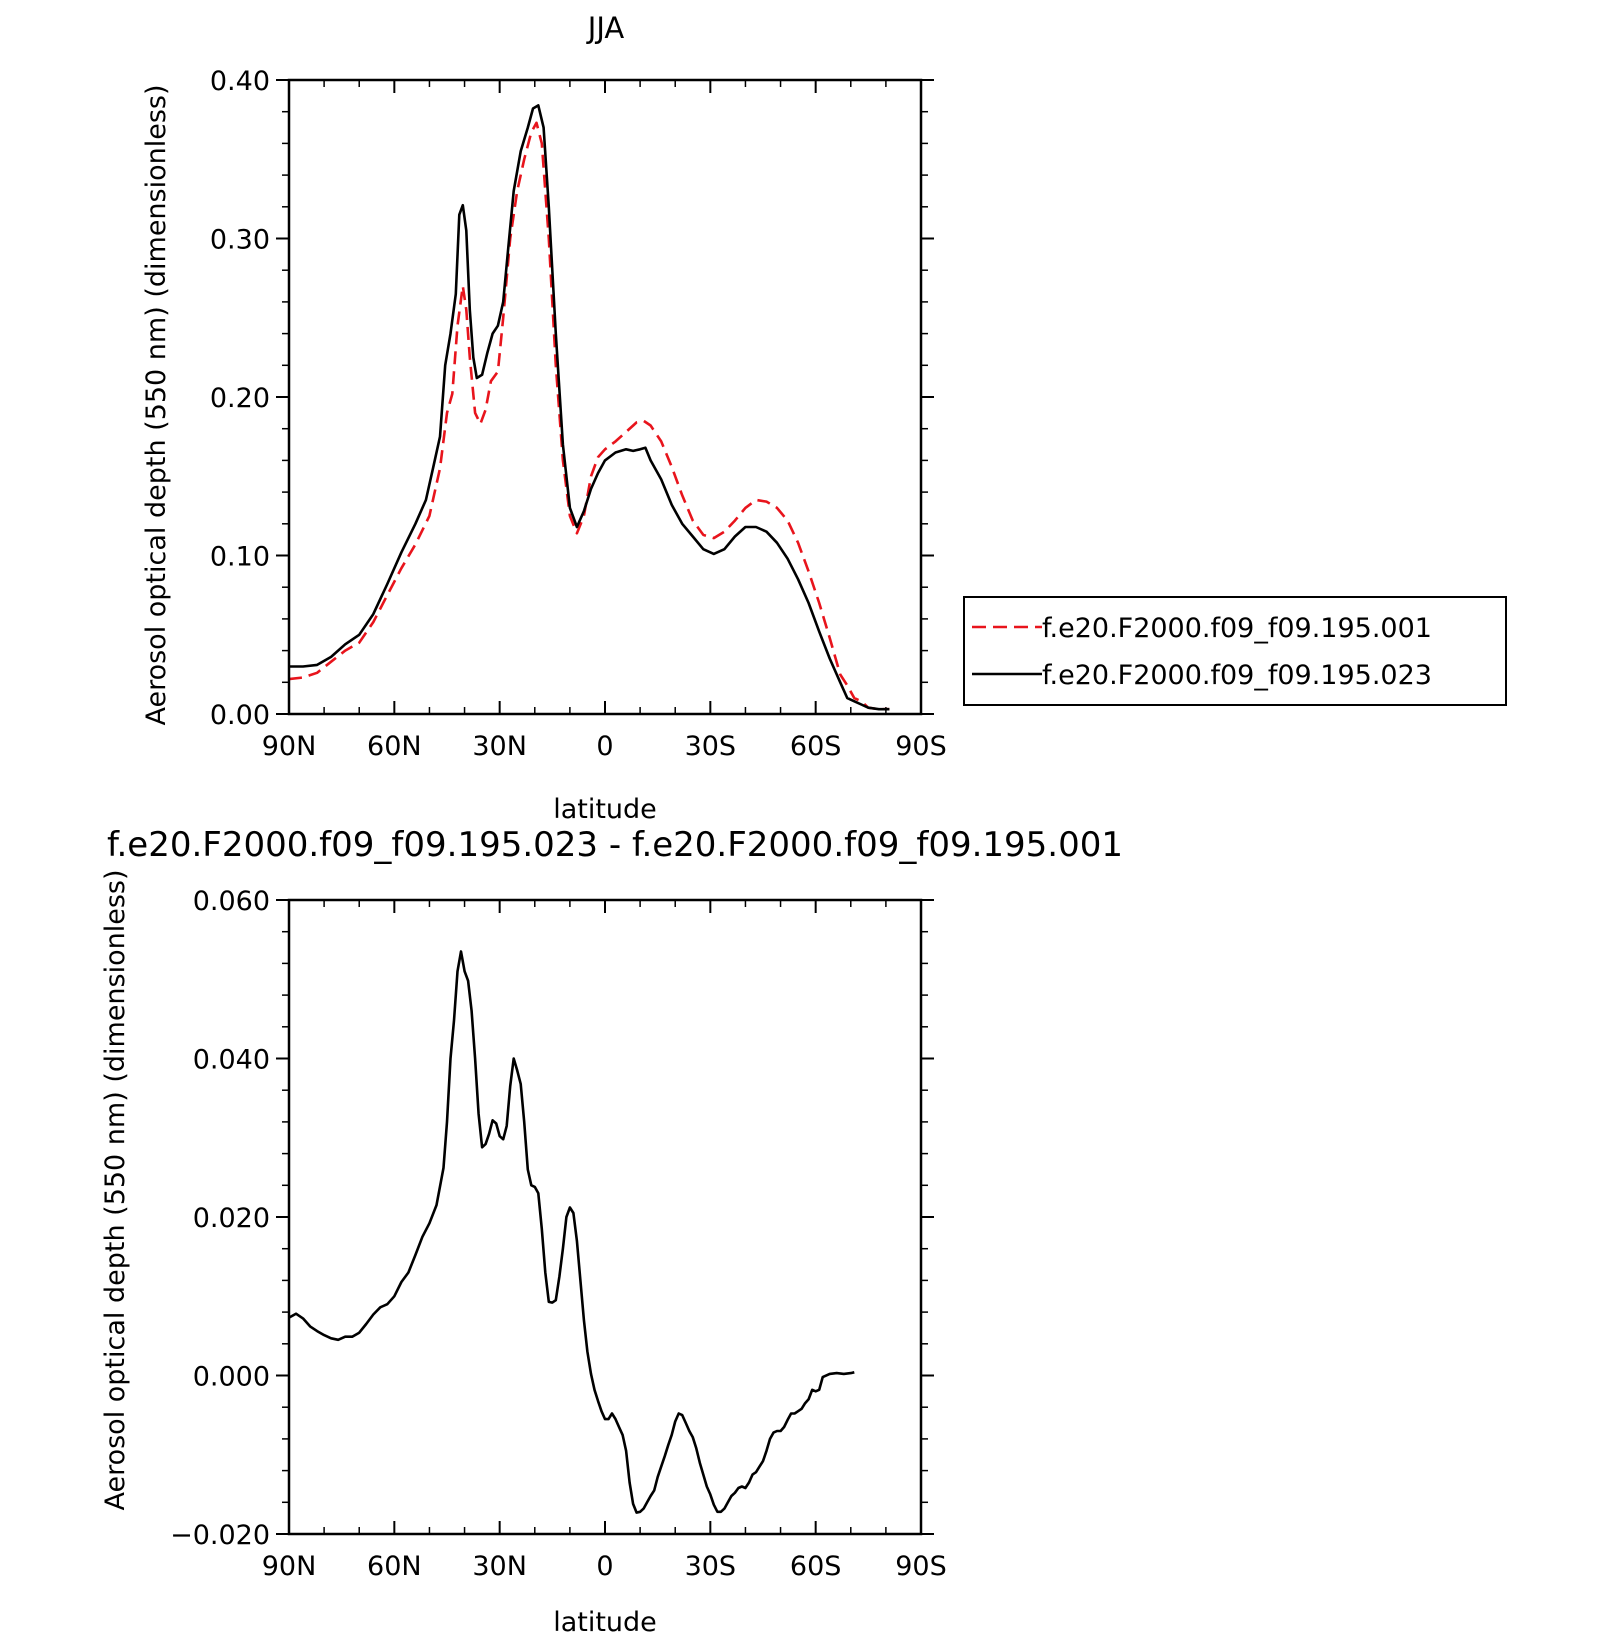 The image size is (1602, 1635). Describe the element at coordinates (921, 746) in the screenshot. I see `top-x-tick-label: 90S` at that location.